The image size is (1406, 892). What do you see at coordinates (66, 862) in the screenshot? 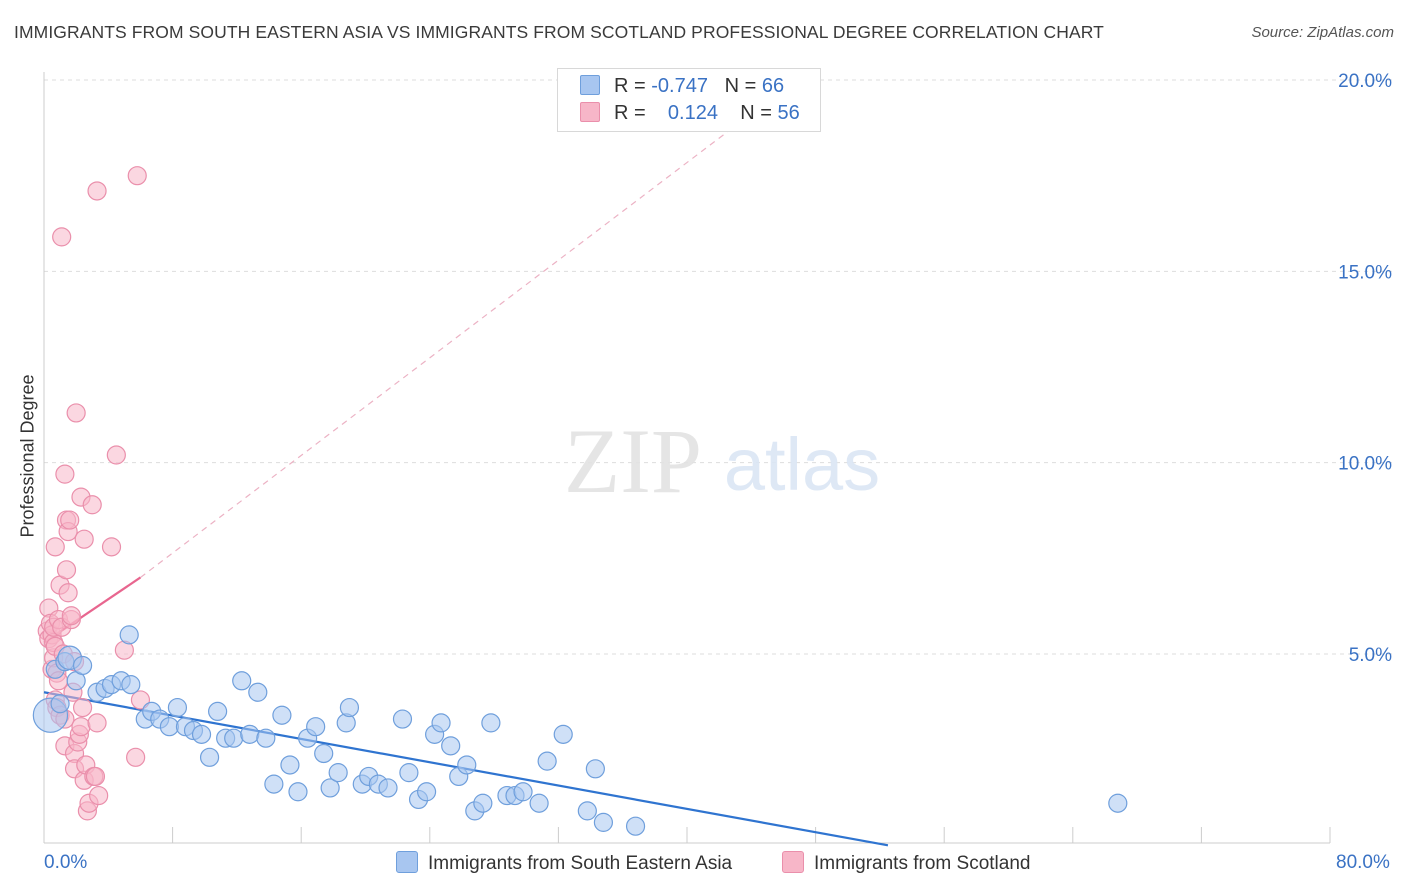
I see `x-tick-min: 0.0%` at bounding box center [66, 862].